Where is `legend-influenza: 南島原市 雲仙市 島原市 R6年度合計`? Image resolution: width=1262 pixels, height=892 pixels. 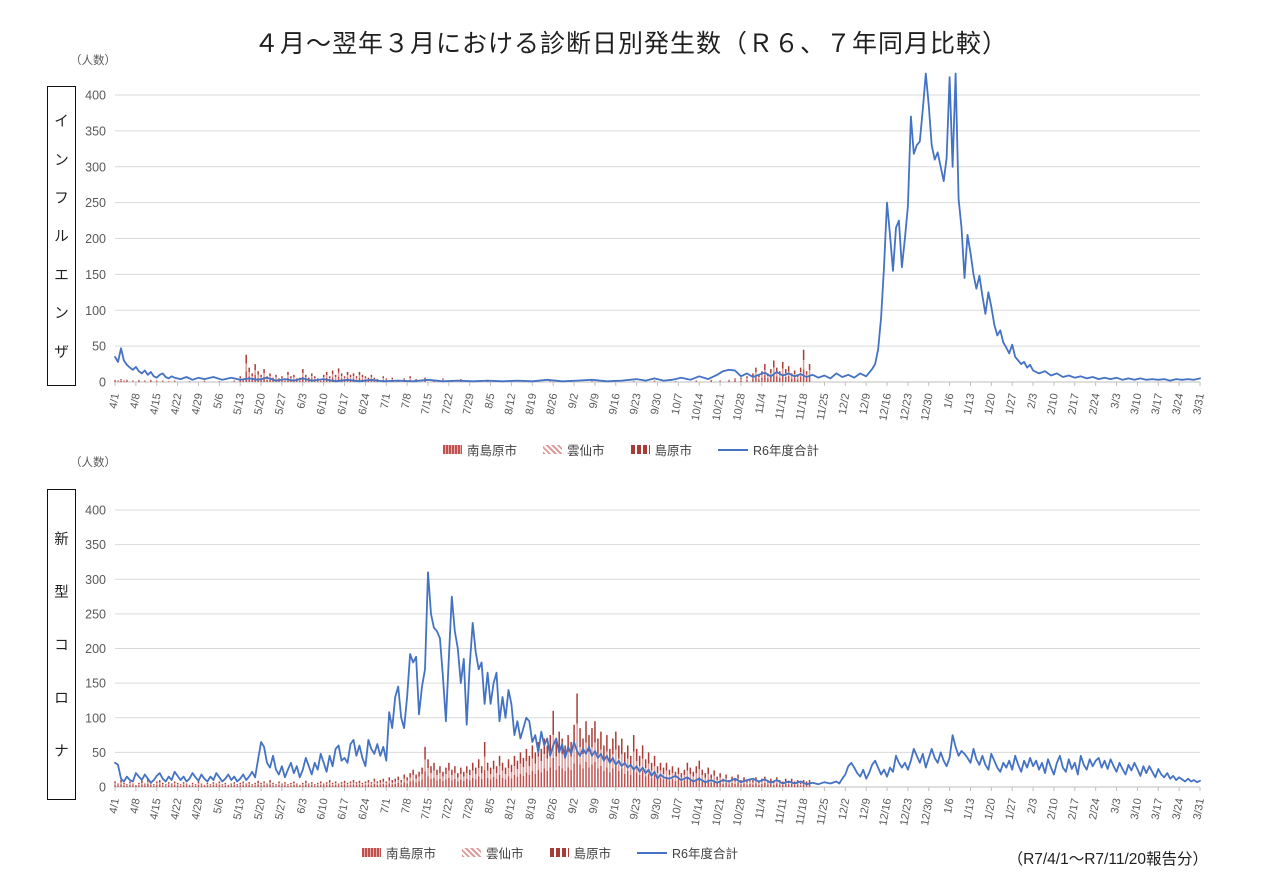
legend-influenza: 南島原市 雲仙市 島原市 R6年度合計 is located at coordinates (631, 449).